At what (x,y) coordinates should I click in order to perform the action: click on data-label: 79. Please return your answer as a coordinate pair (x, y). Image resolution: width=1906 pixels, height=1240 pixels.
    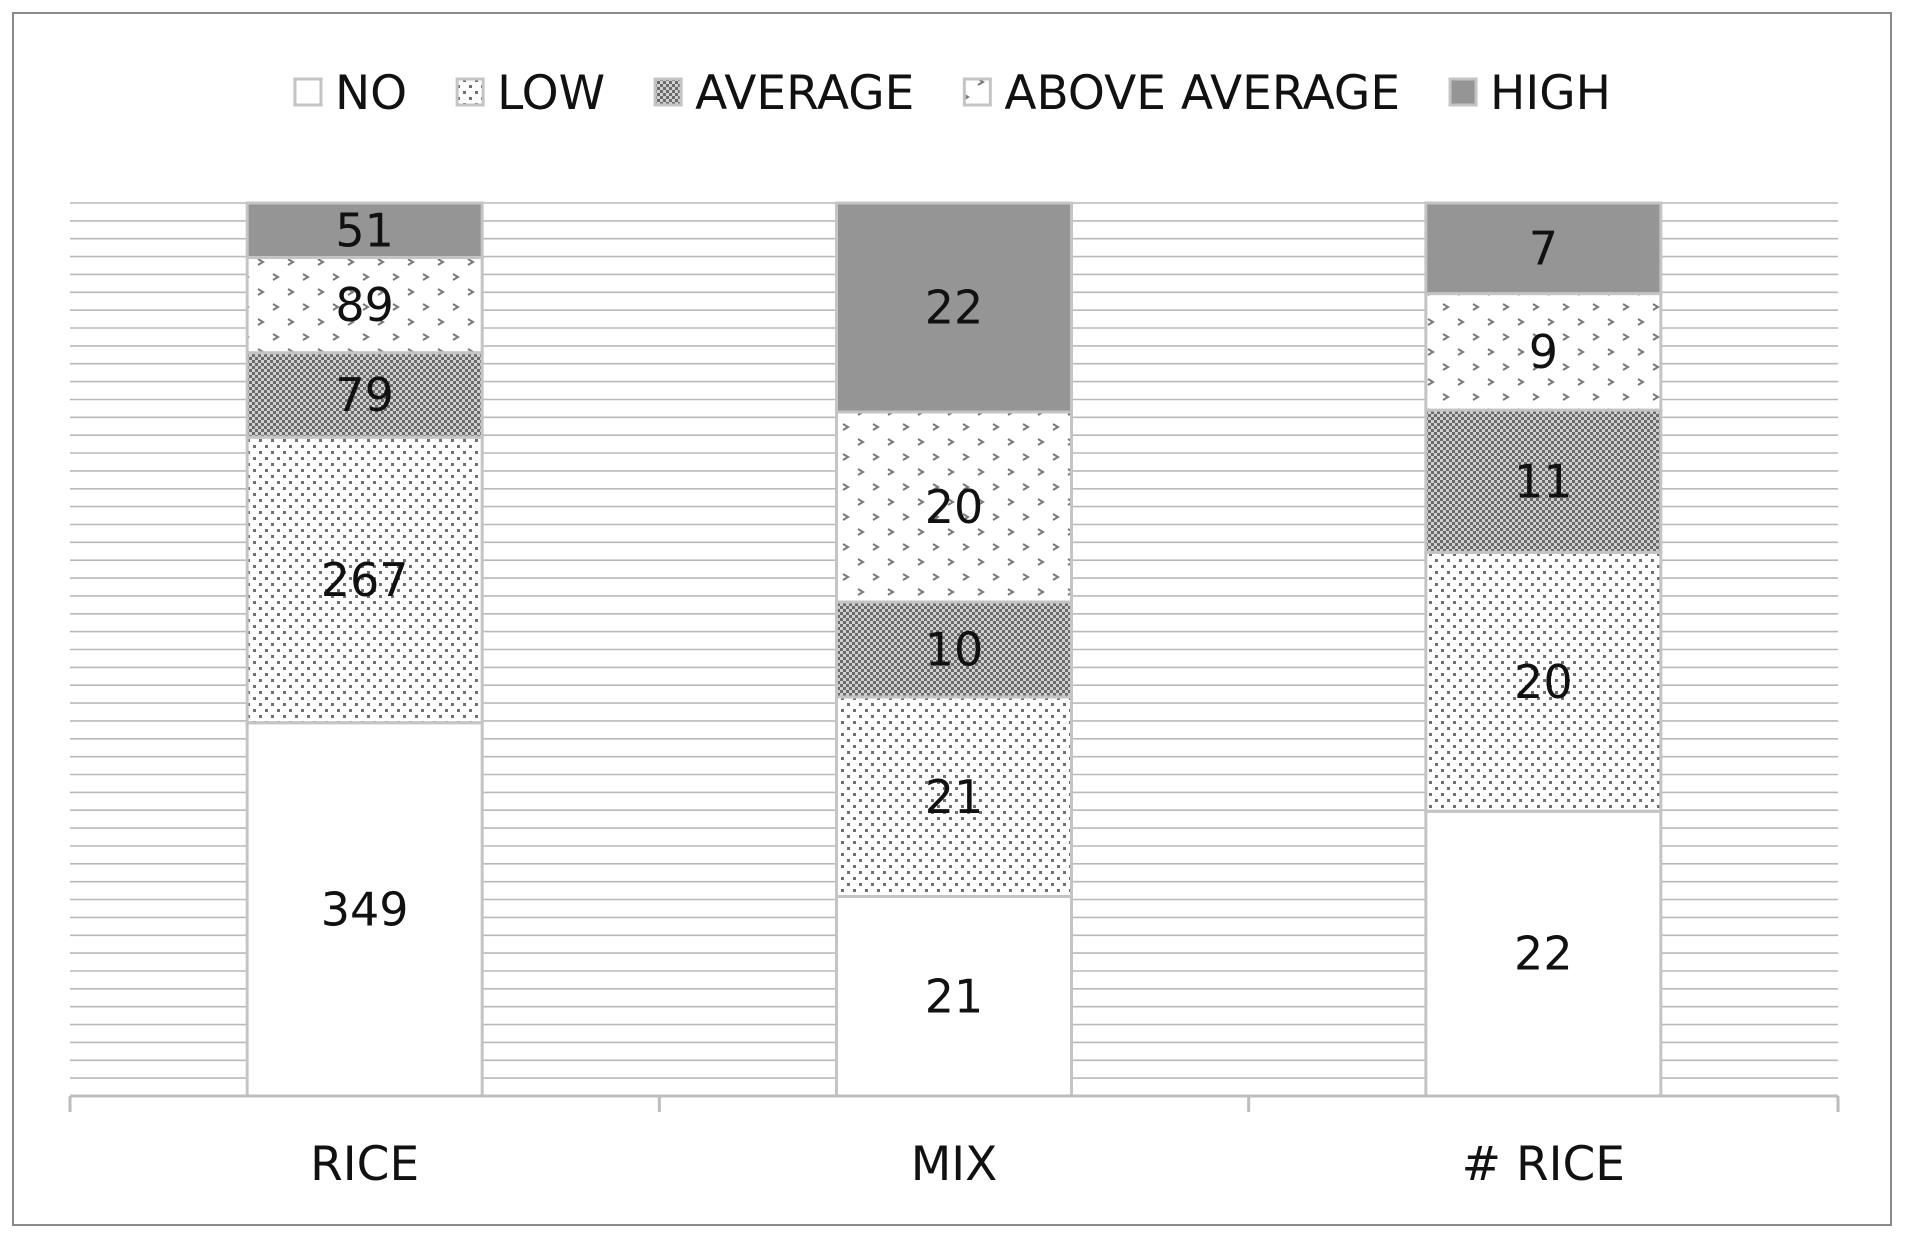
    Looking at the image, I should click on (364, 395).